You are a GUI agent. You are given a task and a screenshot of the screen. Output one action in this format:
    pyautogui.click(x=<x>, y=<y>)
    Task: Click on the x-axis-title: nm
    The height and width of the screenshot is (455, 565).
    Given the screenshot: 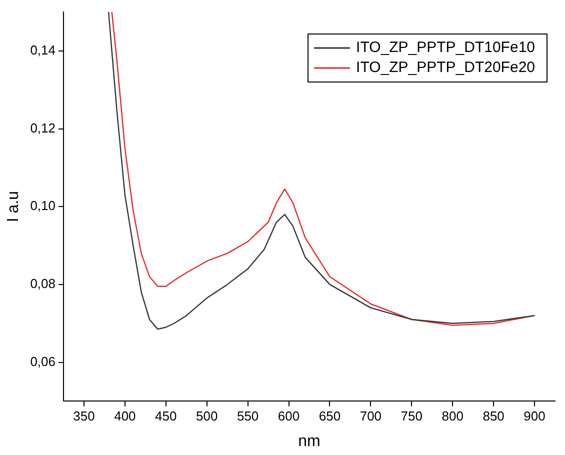 What is the action you would take?
    pyautogui.click(x=309, y=441)
    